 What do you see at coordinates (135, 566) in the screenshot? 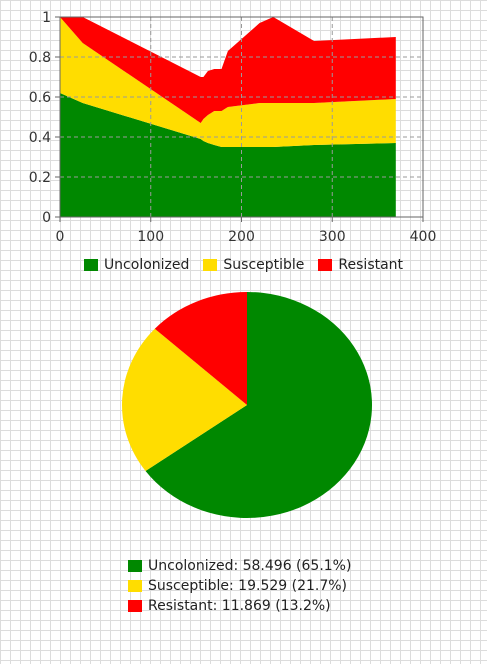
I see `pie-legend-swatch-uncolonized` at bounding box center [135, 566].